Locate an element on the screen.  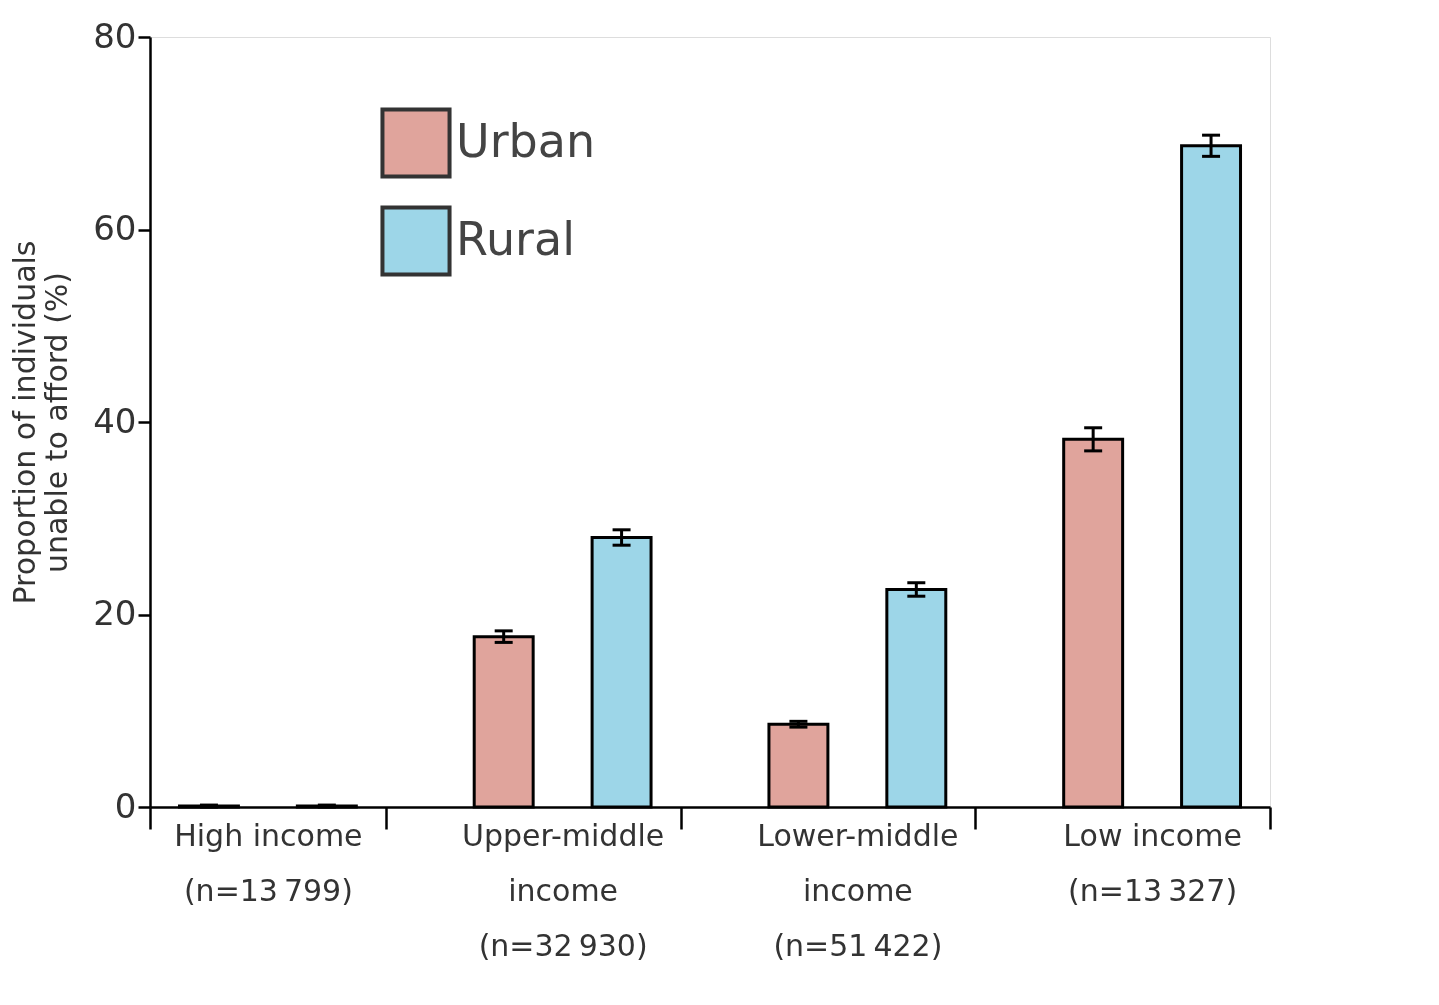
x-tick-label: Upper-middle income (n=32 930) is located at coordinates (563, 890).